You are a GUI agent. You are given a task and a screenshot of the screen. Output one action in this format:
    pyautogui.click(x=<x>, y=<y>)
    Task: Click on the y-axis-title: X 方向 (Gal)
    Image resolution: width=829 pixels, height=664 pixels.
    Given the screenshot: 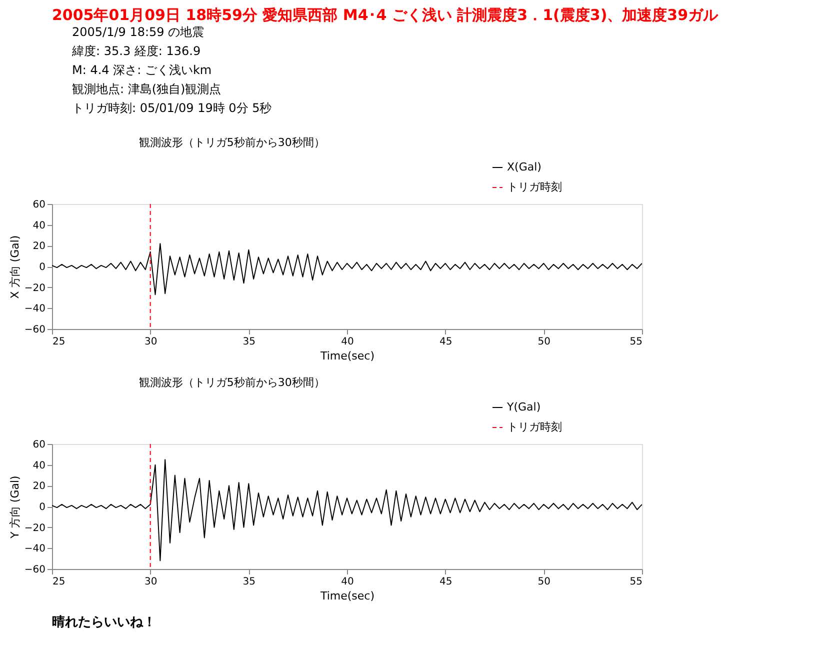 What is the action you would take?
    pyautogui.click(x=15, y=267)
    